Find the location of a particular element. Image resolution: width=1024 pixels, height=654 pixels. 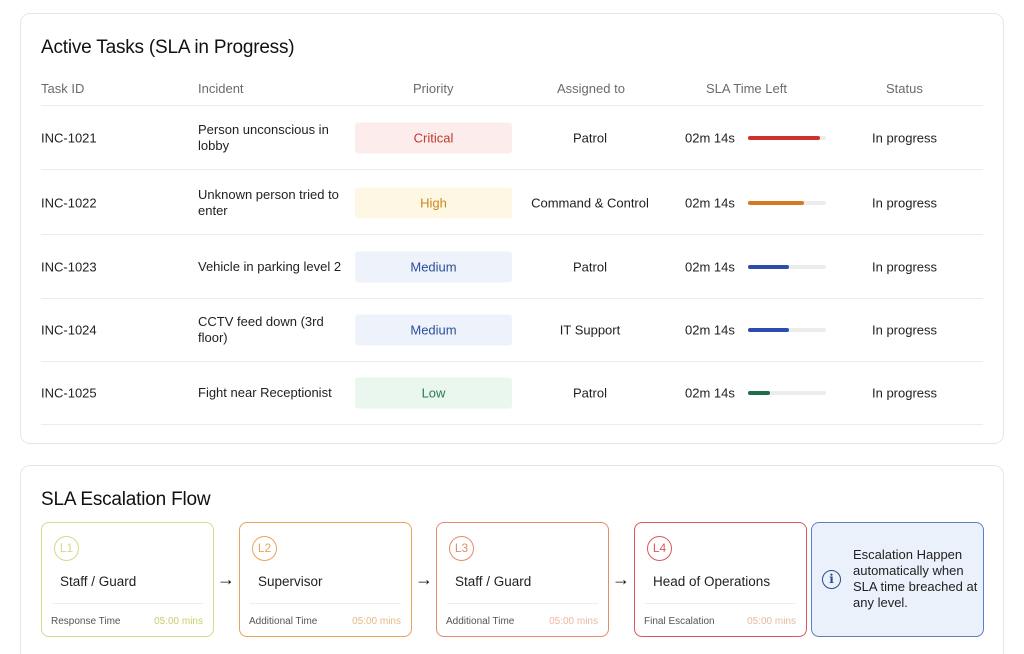

priority-badge: High is located at coordinates (433, 202).